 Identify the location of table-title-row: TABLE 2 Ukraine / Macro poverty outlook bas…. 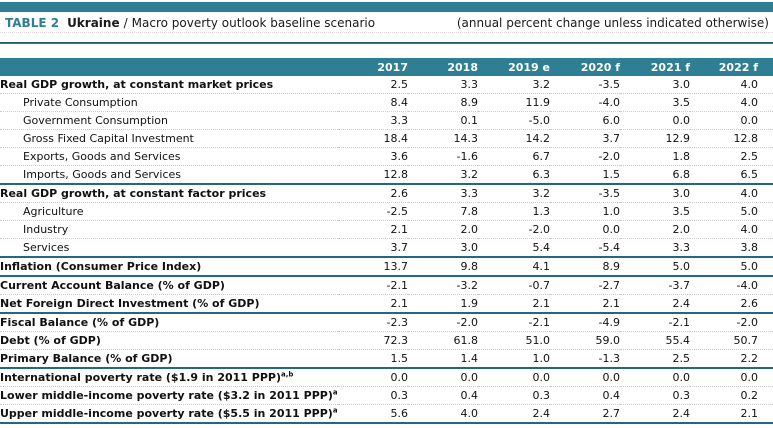
(386, 23).